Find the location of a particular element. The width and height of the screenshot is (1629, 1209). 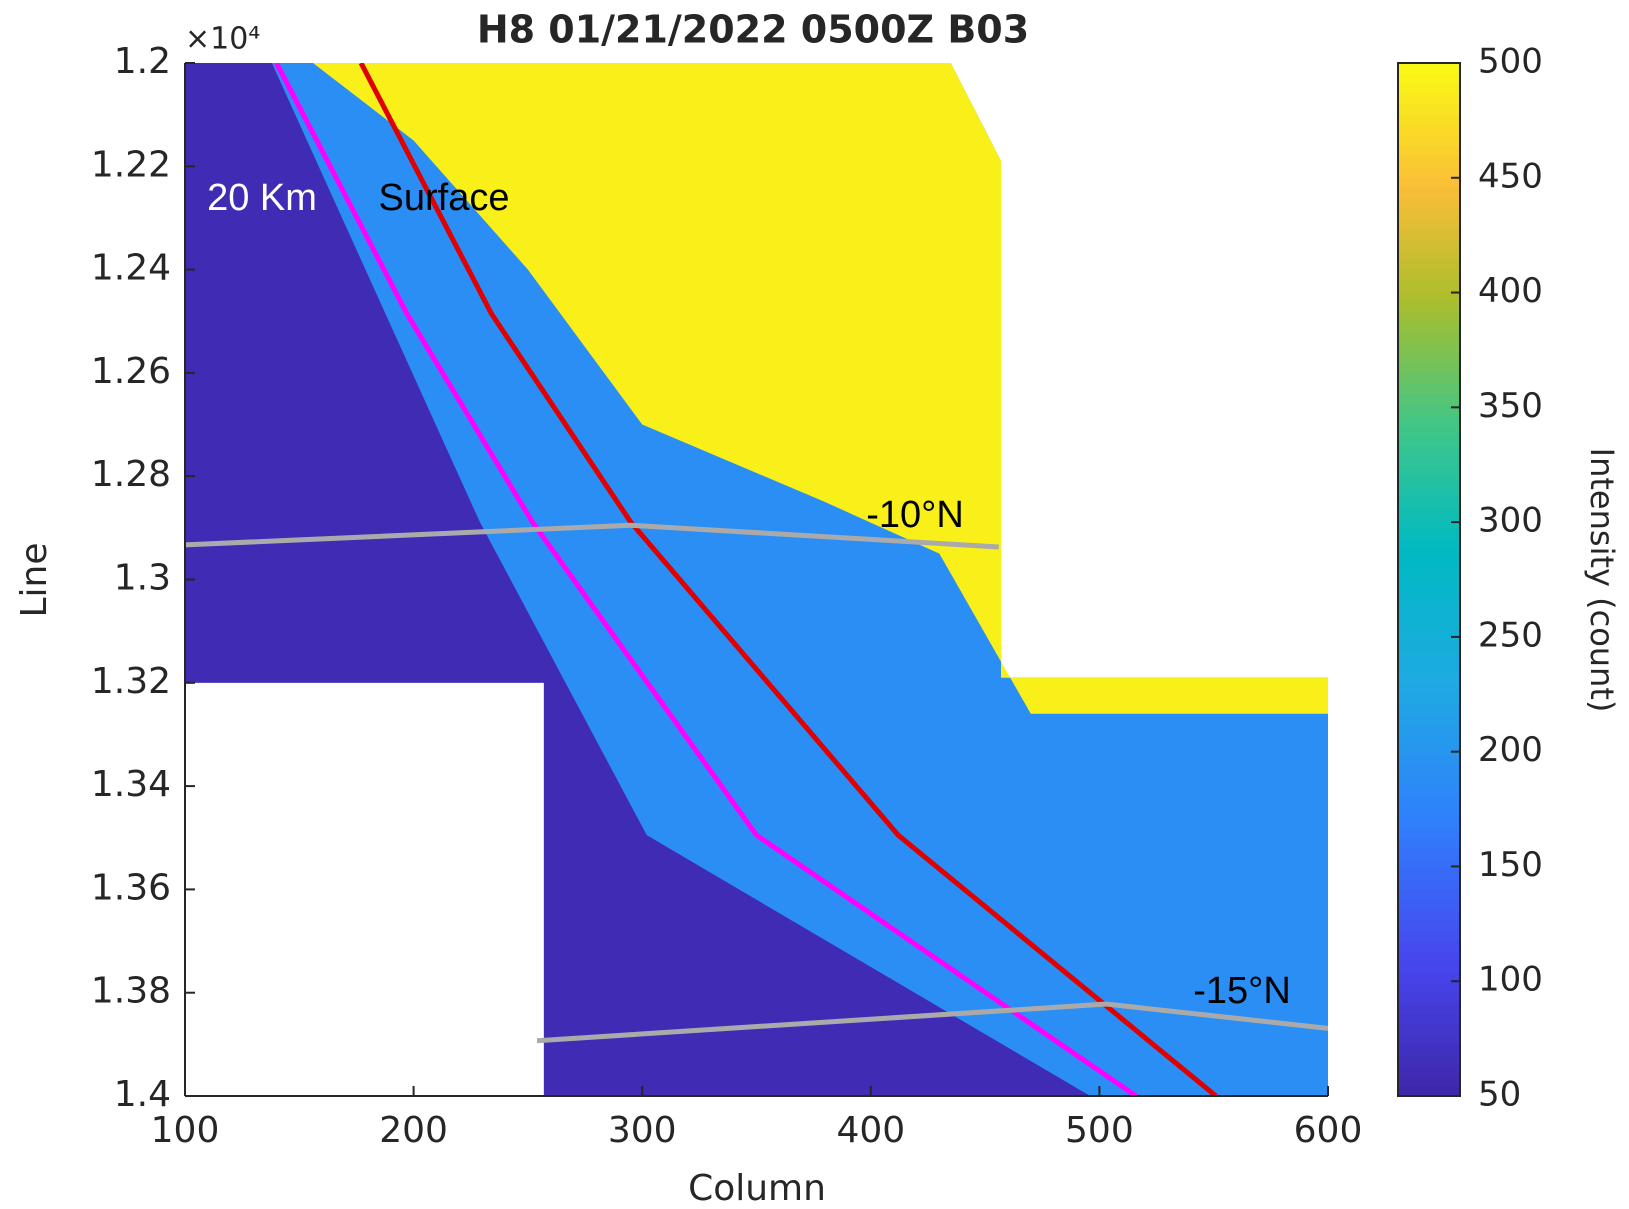

y-tick-label: 1.3 is located at coordinates (142, 578).